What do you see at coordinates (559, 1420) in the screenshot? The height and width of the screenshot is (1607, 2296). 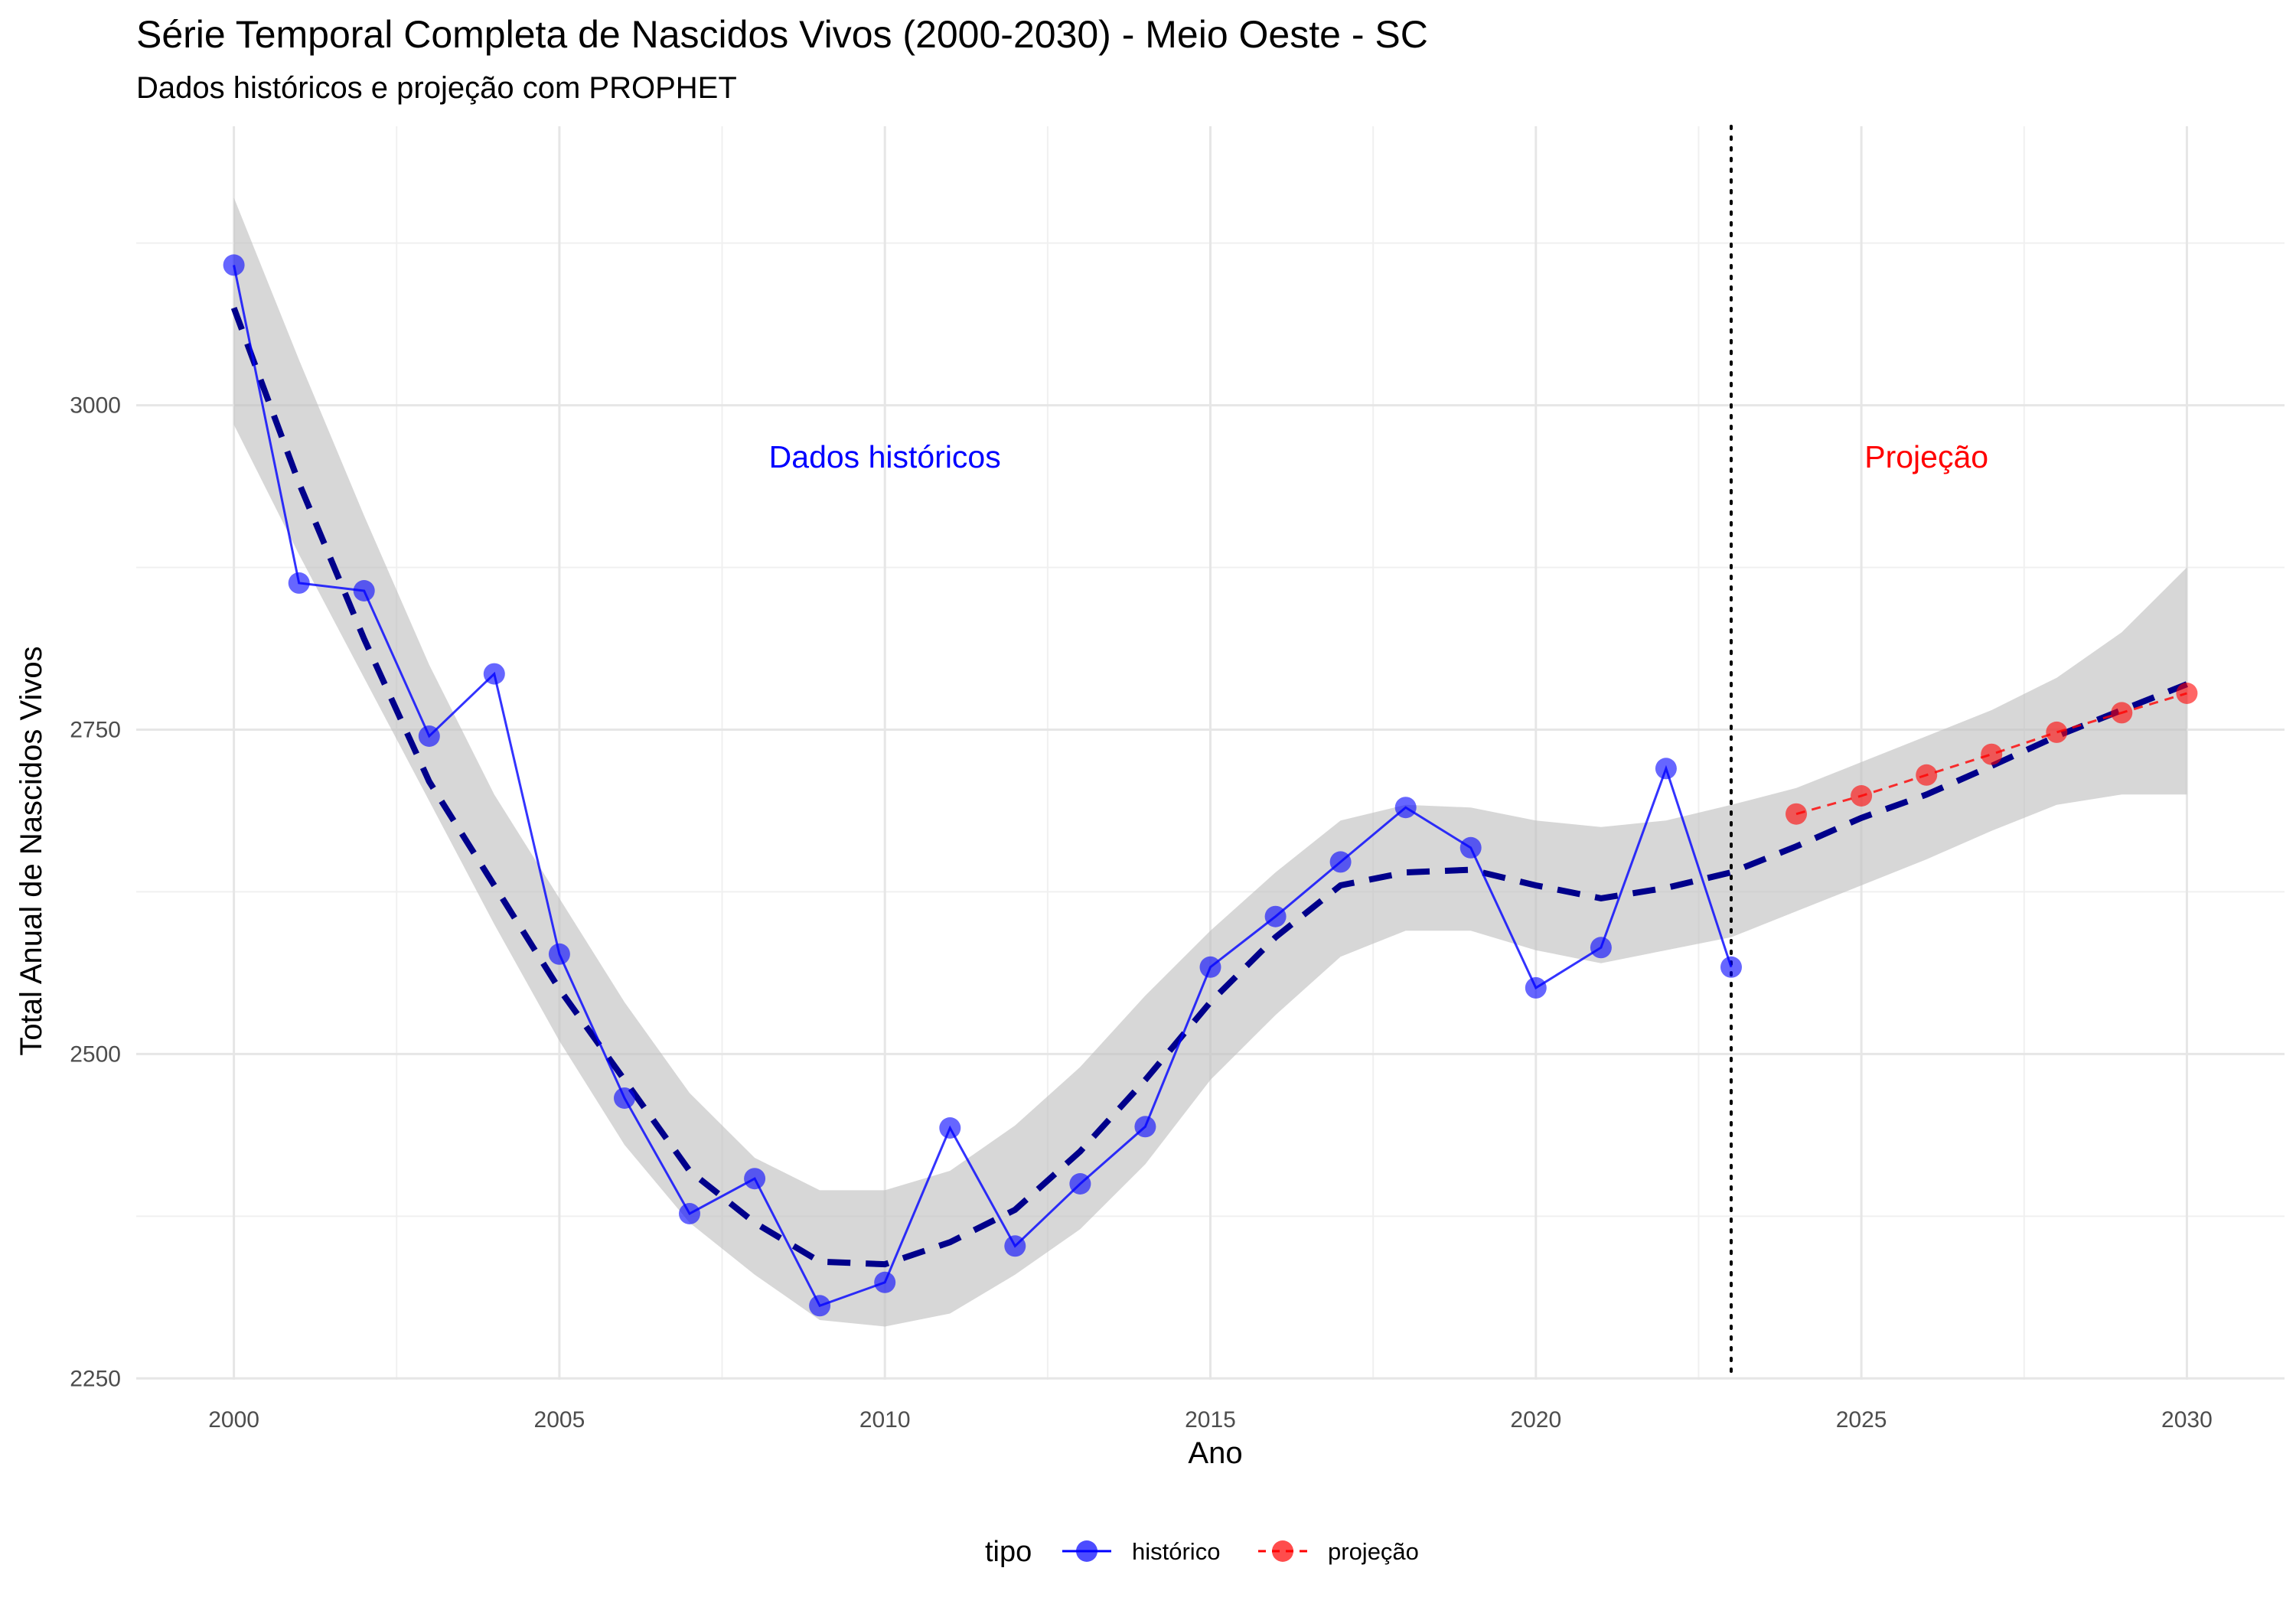 I see `x-tick-label: 2005` at bounding box center [559, 1420].